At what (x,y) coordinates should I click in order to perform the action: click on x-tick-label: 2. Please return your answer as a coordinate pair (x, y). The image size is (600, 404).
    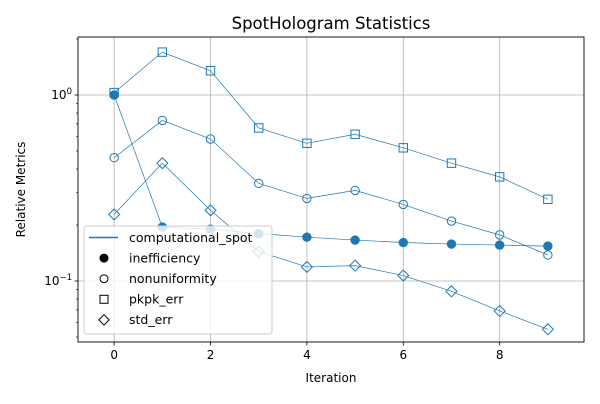
    Looking at the image, I should click on (211, 355).